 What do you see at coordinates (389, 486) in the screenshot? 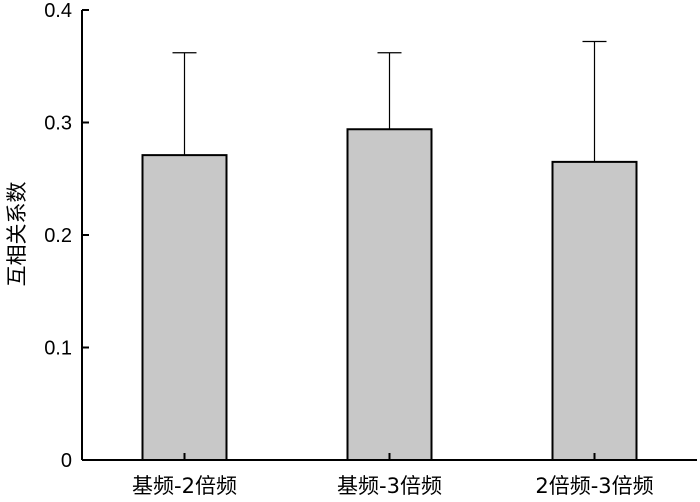
I see `x-tick-label: 基频-3倍频` at bounding box center [389, 486].